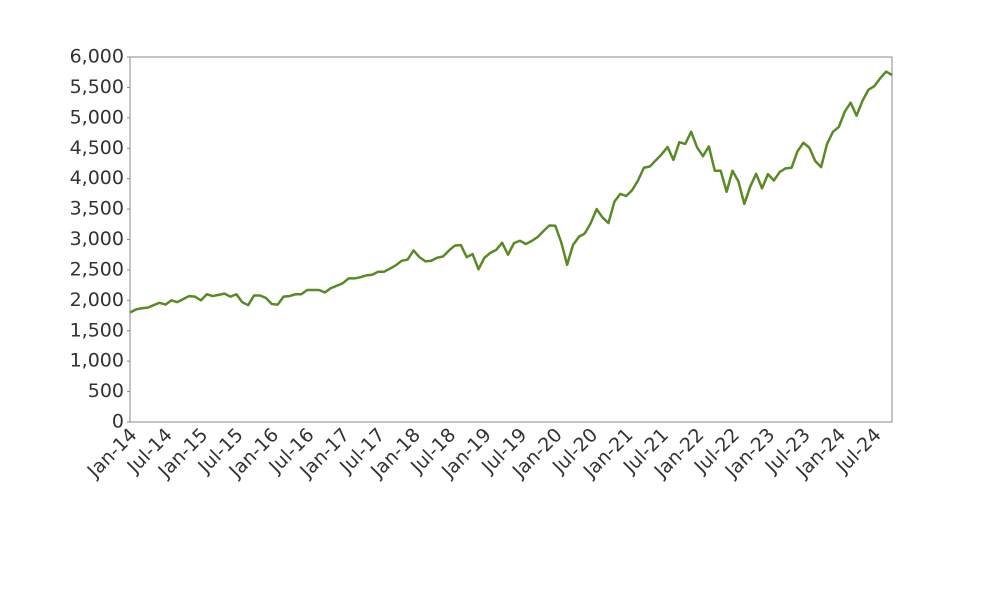 The height and width of the screenshot is (600, 1000). Describe the element at coordinates (97, 239) in the screenshot. I see `y-tick-label: 3,000` at that location.